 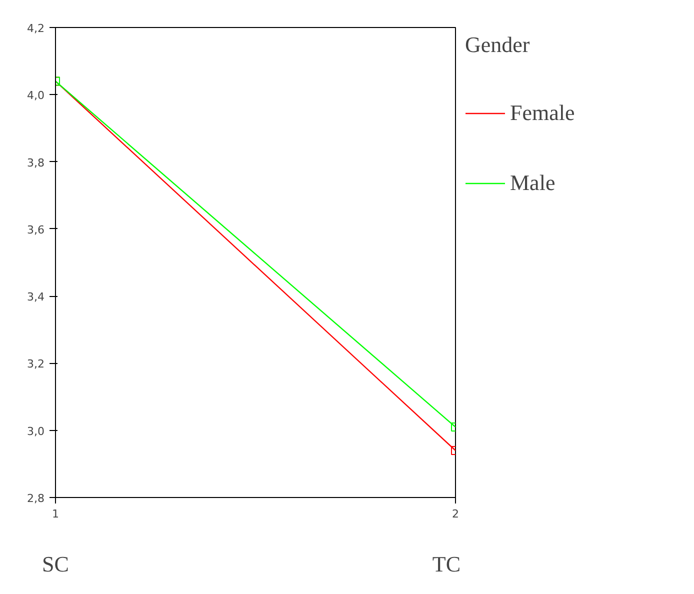 I want to click on y-tick-label: 3,4, so click(x=36, y=297).